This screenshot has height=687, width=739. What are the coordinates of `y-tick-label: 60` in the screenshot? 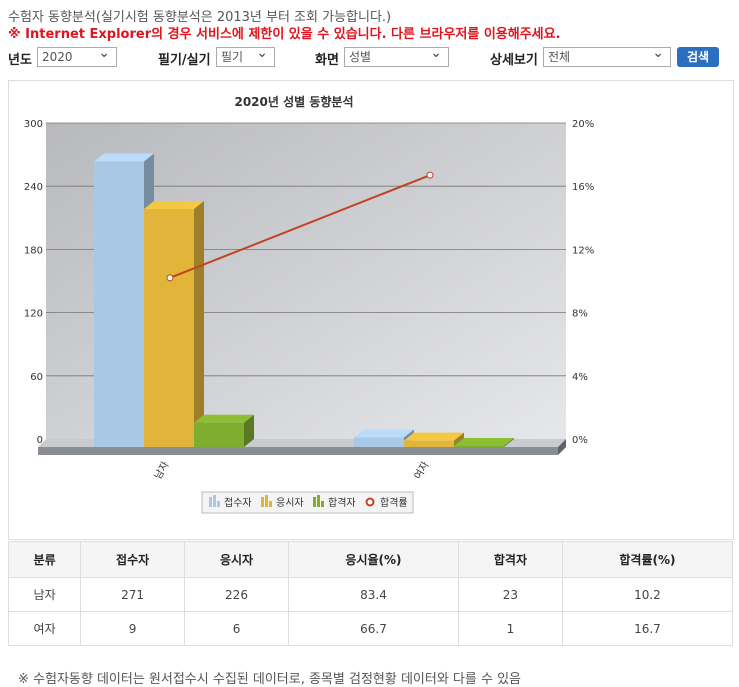 It's located at (36, 377).